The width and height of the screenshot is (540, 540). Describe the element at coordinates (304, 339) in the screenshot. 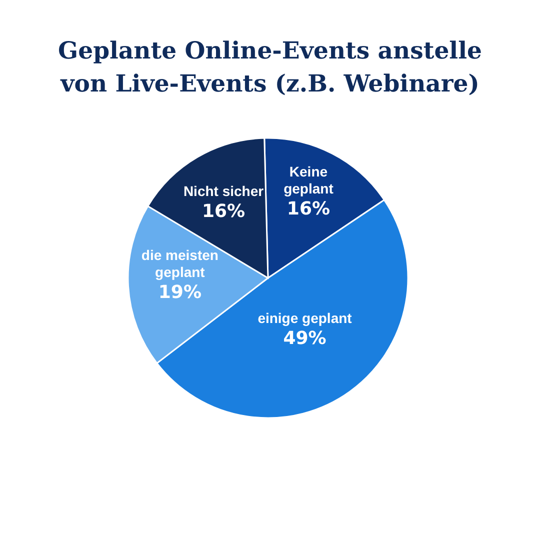

I see `data-label: 49%` at that location.